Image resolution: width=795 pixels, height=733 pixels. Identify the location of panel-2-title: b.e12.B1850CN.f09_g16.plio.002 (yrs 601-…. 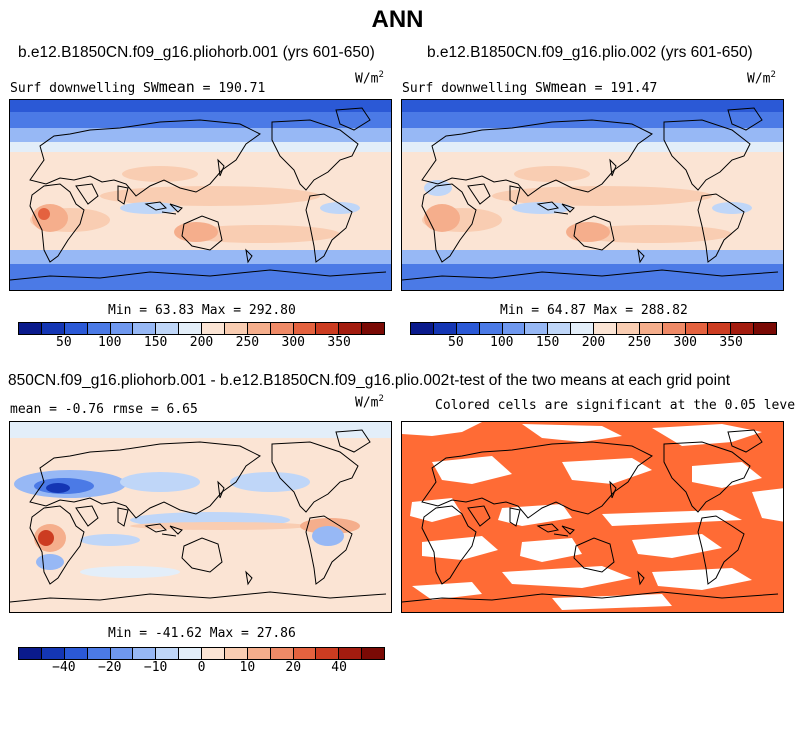
(590, 52).